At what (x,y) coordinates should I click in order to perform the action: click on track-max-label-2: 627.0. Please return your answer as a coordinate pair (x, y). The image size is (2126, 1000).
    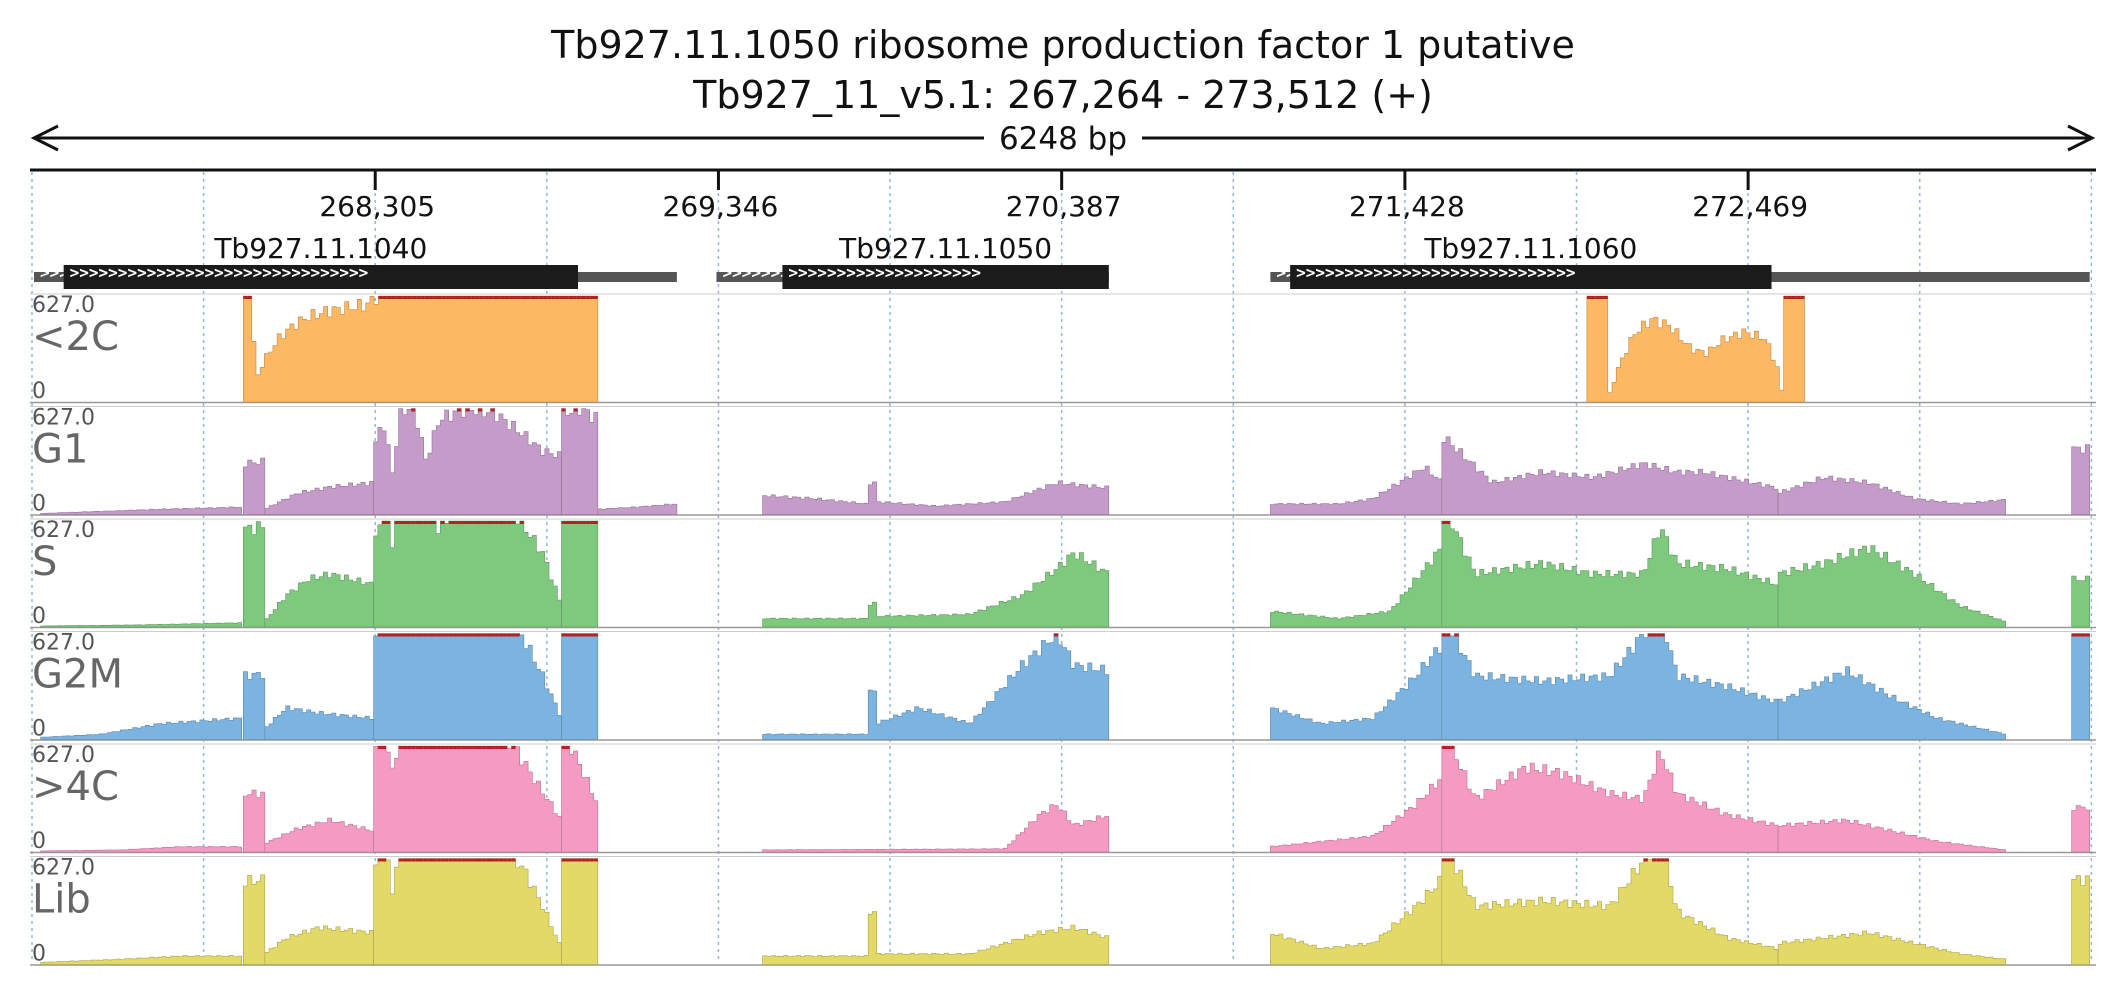
    Looking at the image, I should click on (63, 530).